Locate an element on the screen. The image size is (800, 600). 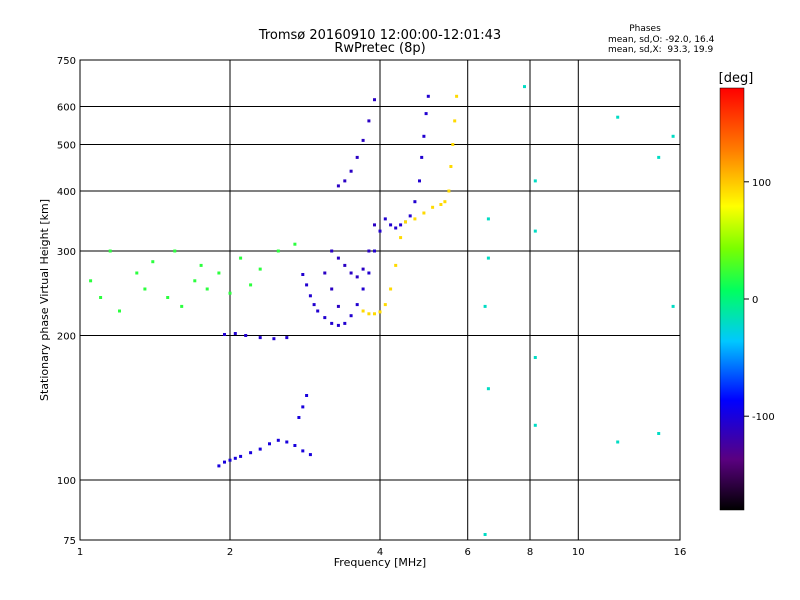
y-tick-label: 600 is located at coordinates (66, 108).